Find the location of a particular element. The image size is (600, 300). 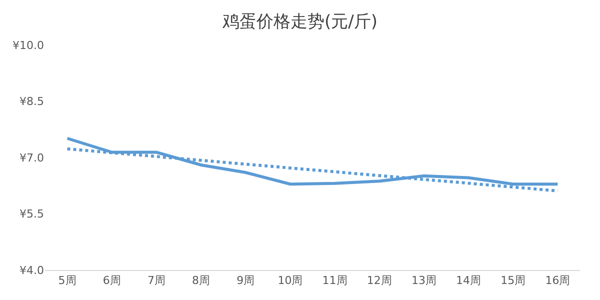

y-tick-label: ¥5.5 is located at coordinates (32, 214).